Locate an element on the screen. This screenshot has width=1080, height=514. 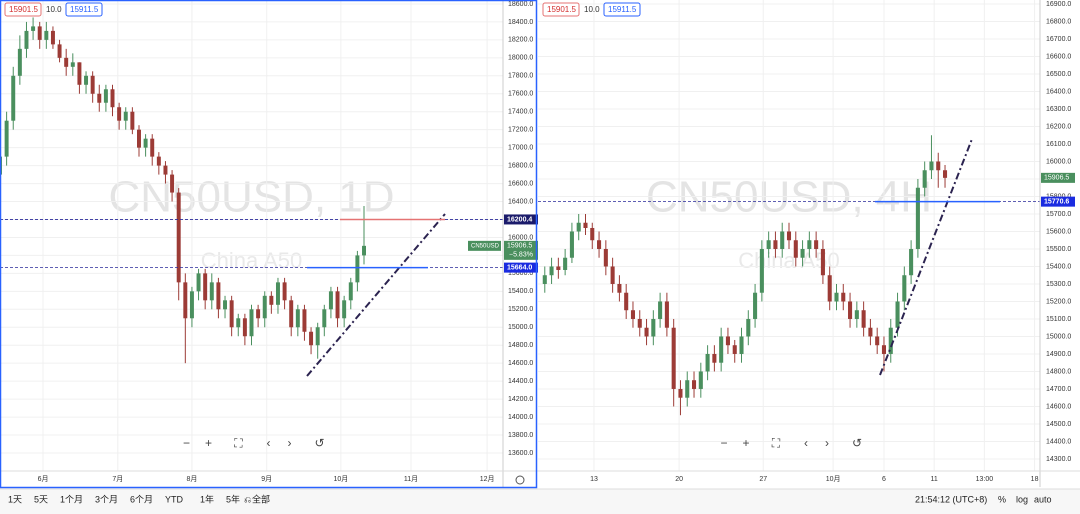
scale-option: % is located at coordinates (1002, 499).